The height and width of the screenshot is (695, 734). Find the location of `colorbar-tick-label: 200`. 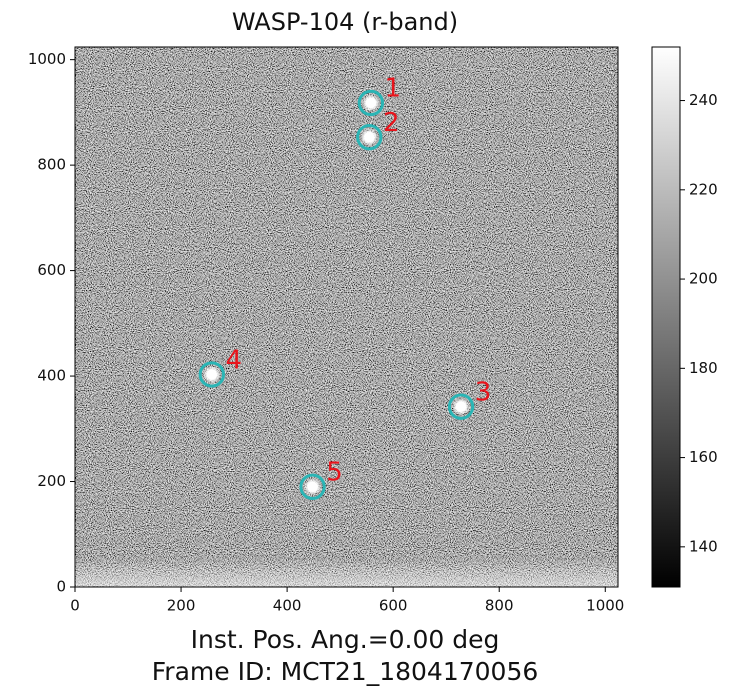

colorbar-tick-label: 200 is located at coordinates (703, 279).